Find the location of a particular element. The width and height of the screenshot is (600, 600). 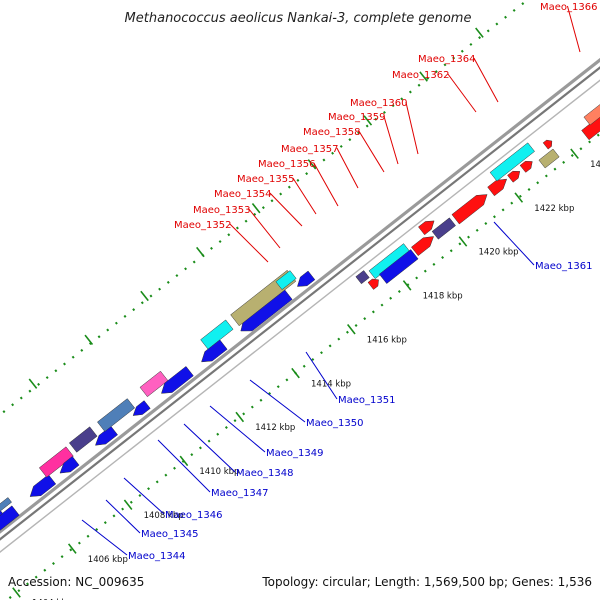

scale-tick-label: 1412 kbp is located at coordinates (275, 428).